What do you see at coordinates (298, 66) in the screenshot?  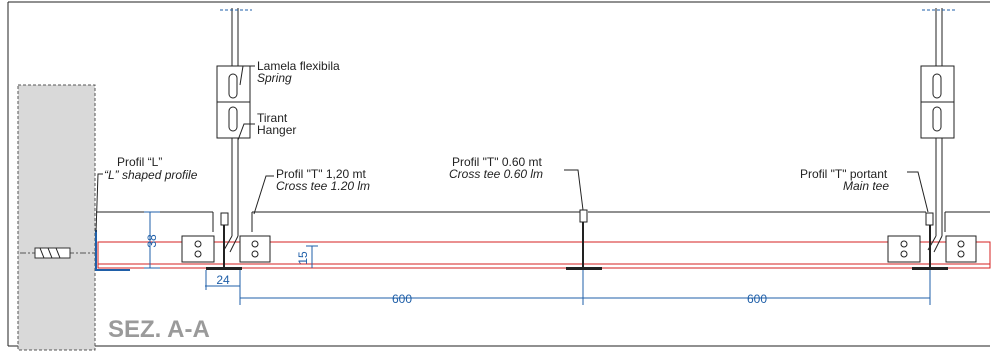 I see `label-title: Lamela flexibila` at bounding box center [298, 66].